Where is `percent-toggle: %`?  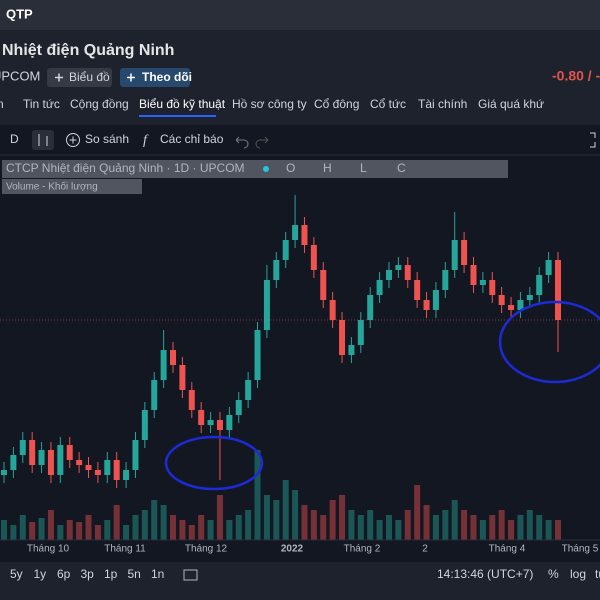
percent-toggle: % is located at coordinates (553, 574).